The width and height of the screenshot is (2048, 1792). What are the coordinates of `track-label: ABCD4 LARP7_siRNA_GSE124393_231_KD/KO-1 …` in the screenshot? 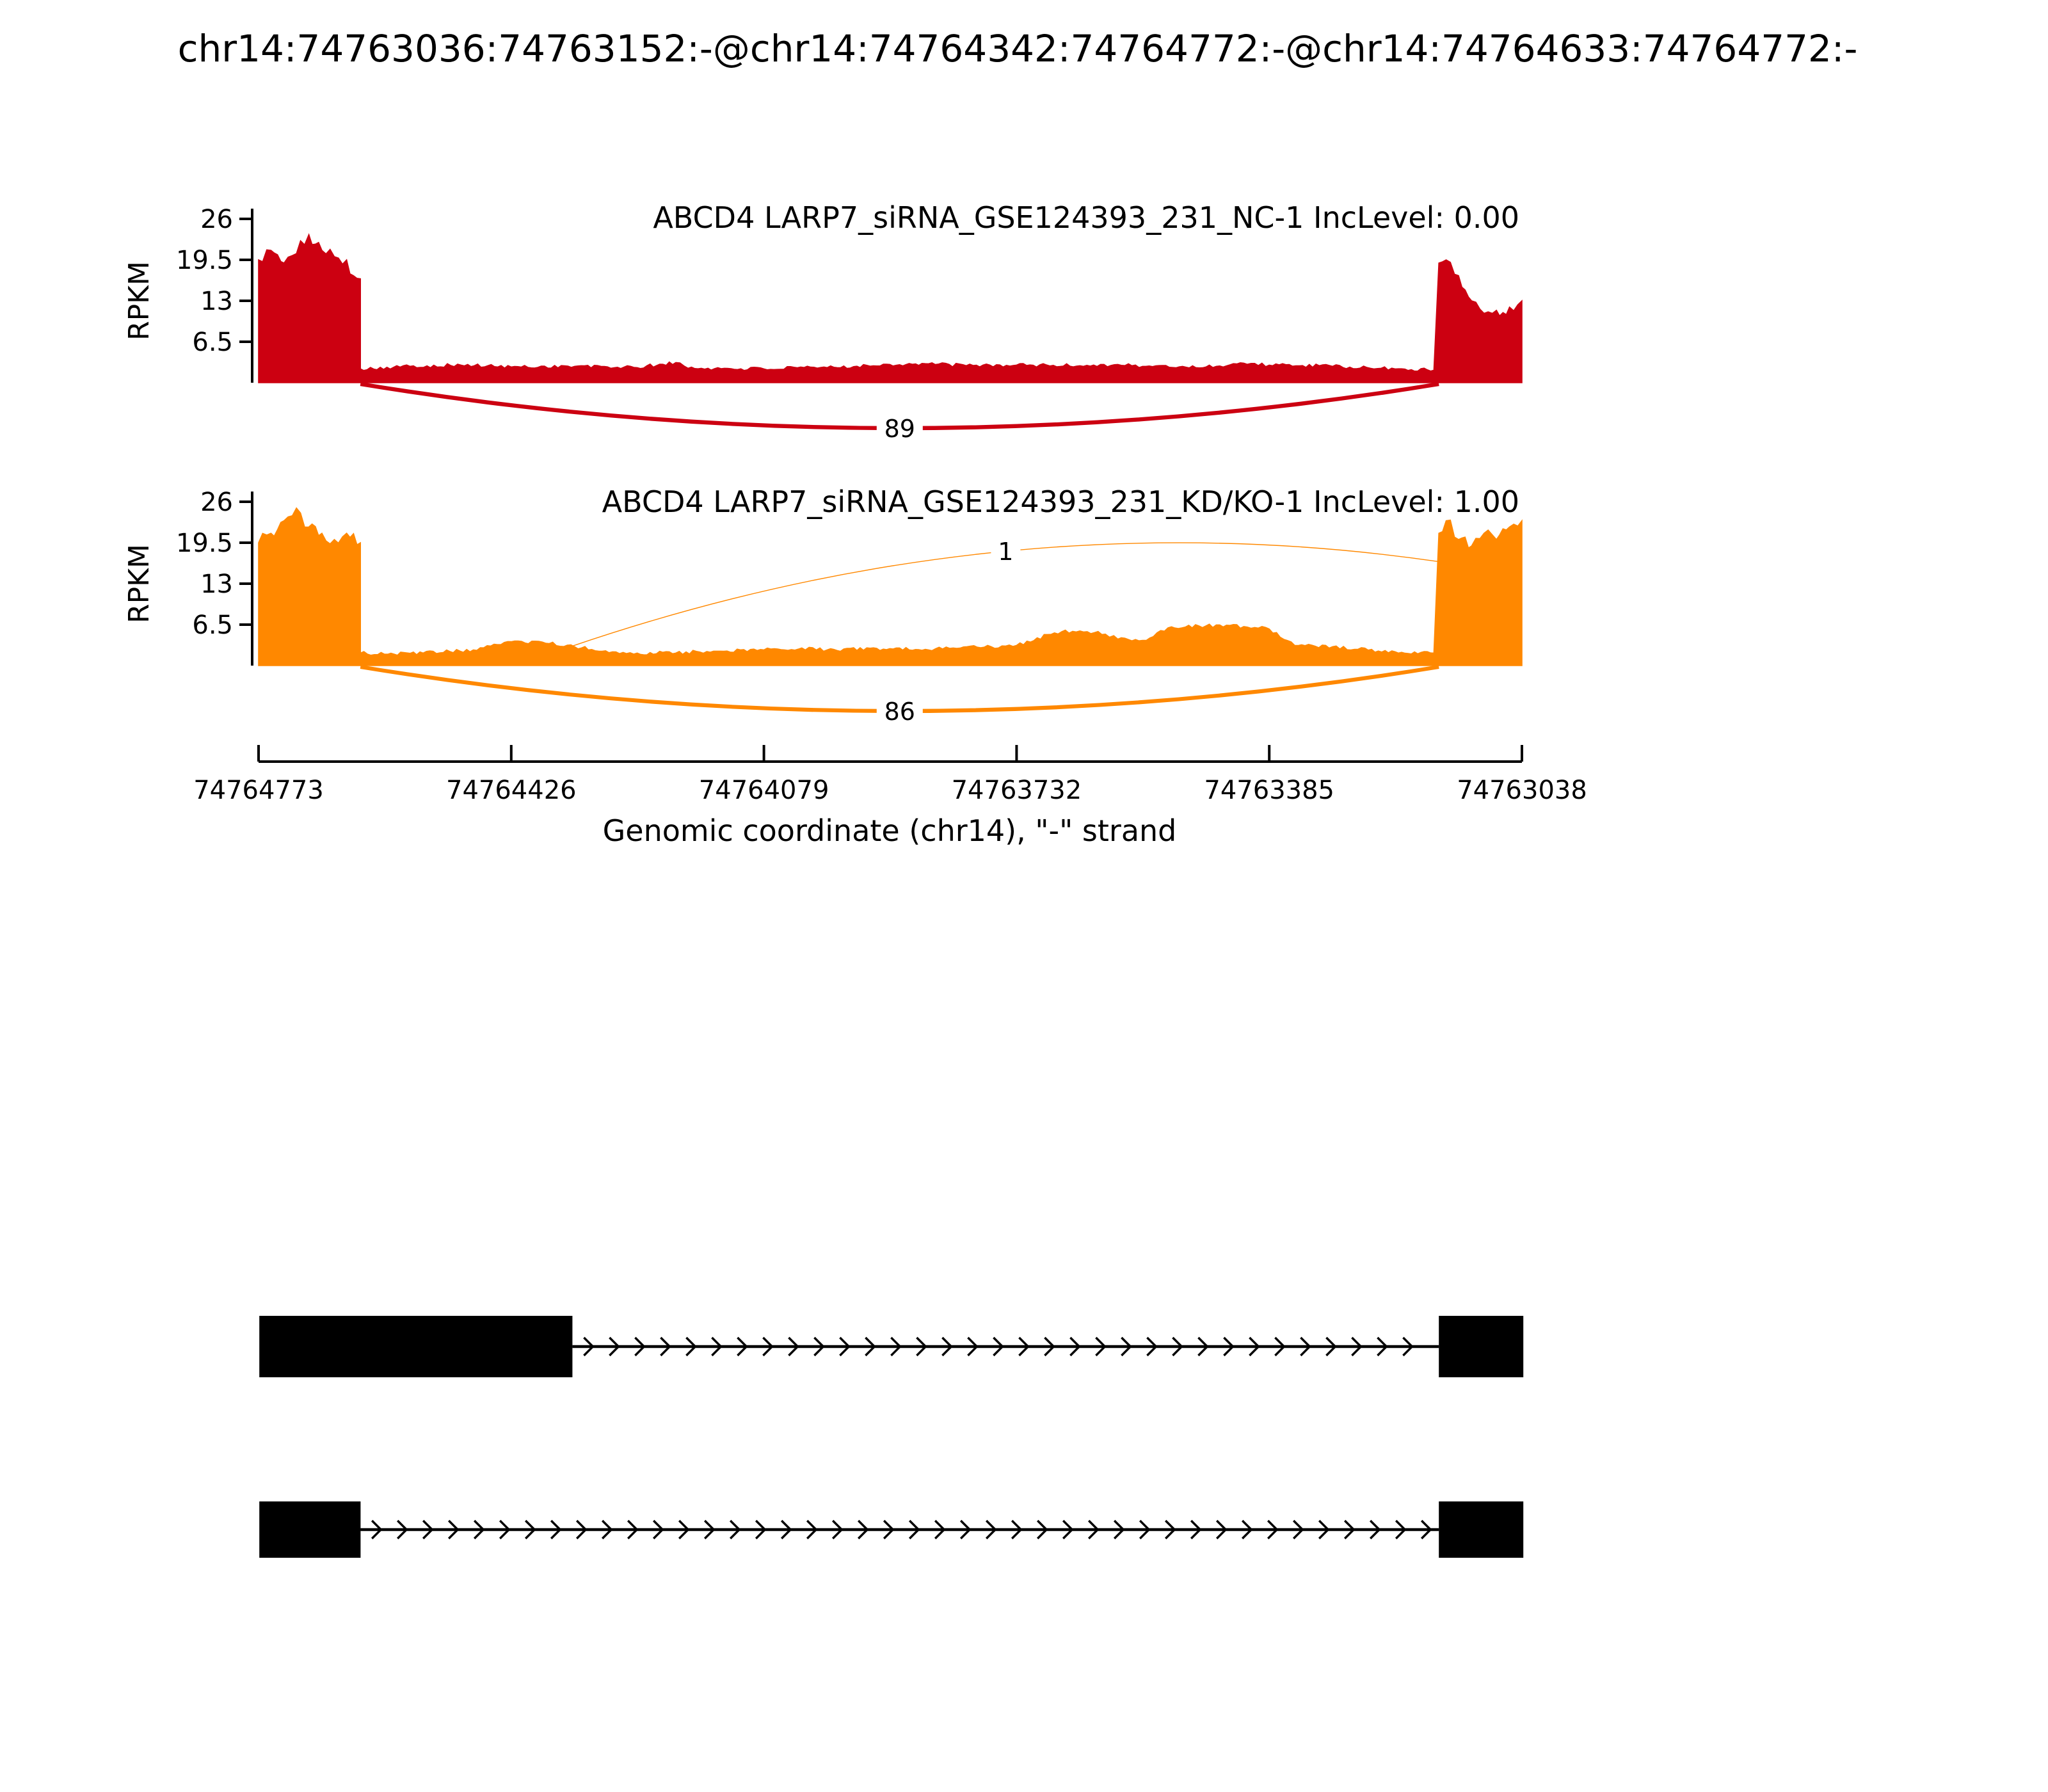 It's located at (1060, 501).